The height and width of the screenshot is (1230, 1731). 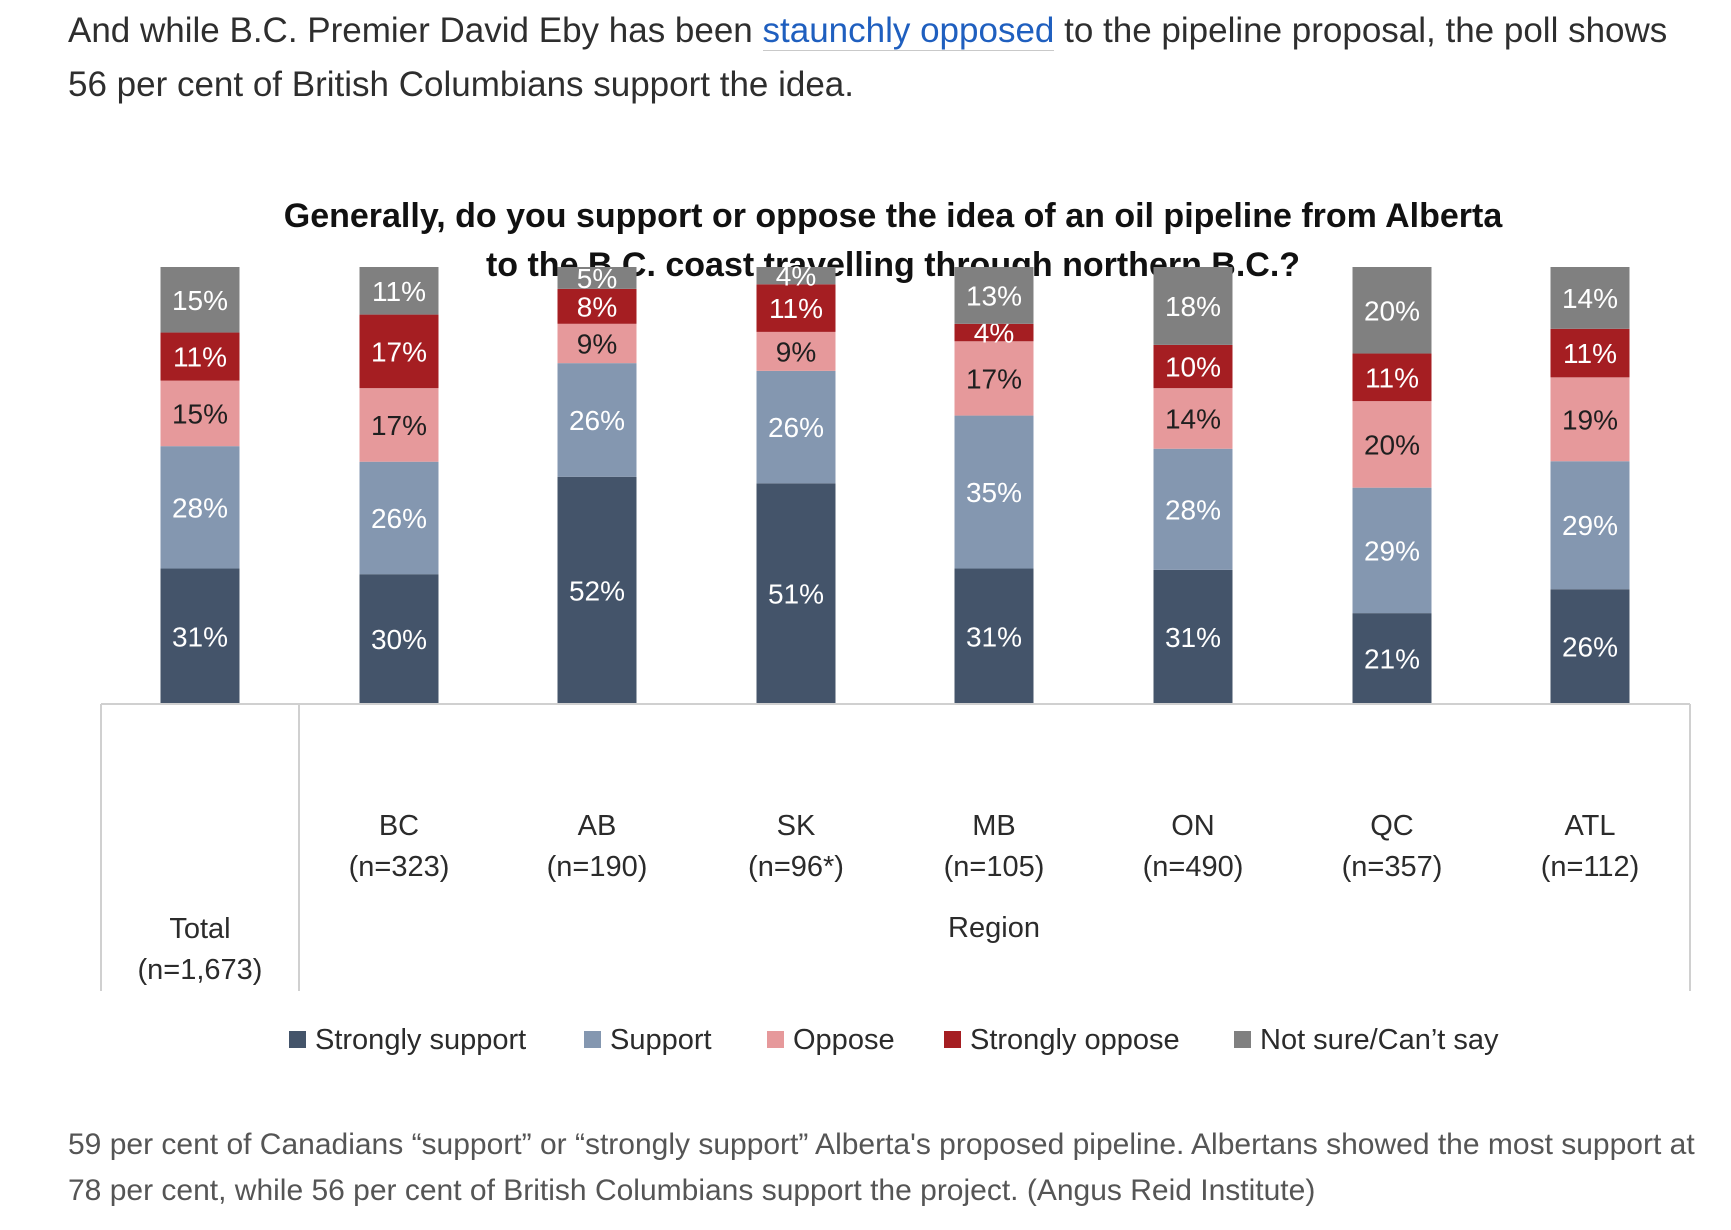 I want to click on data-label: 8%, so click(x=597, y=306).